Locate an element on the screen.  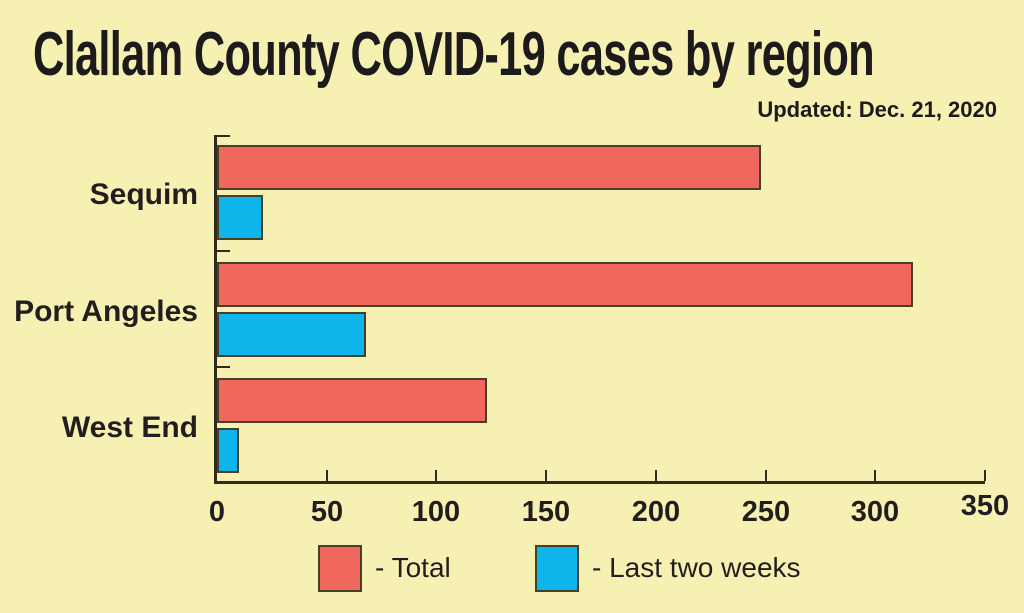
legend-label-total: - Total is located at coordinates (413, 567).